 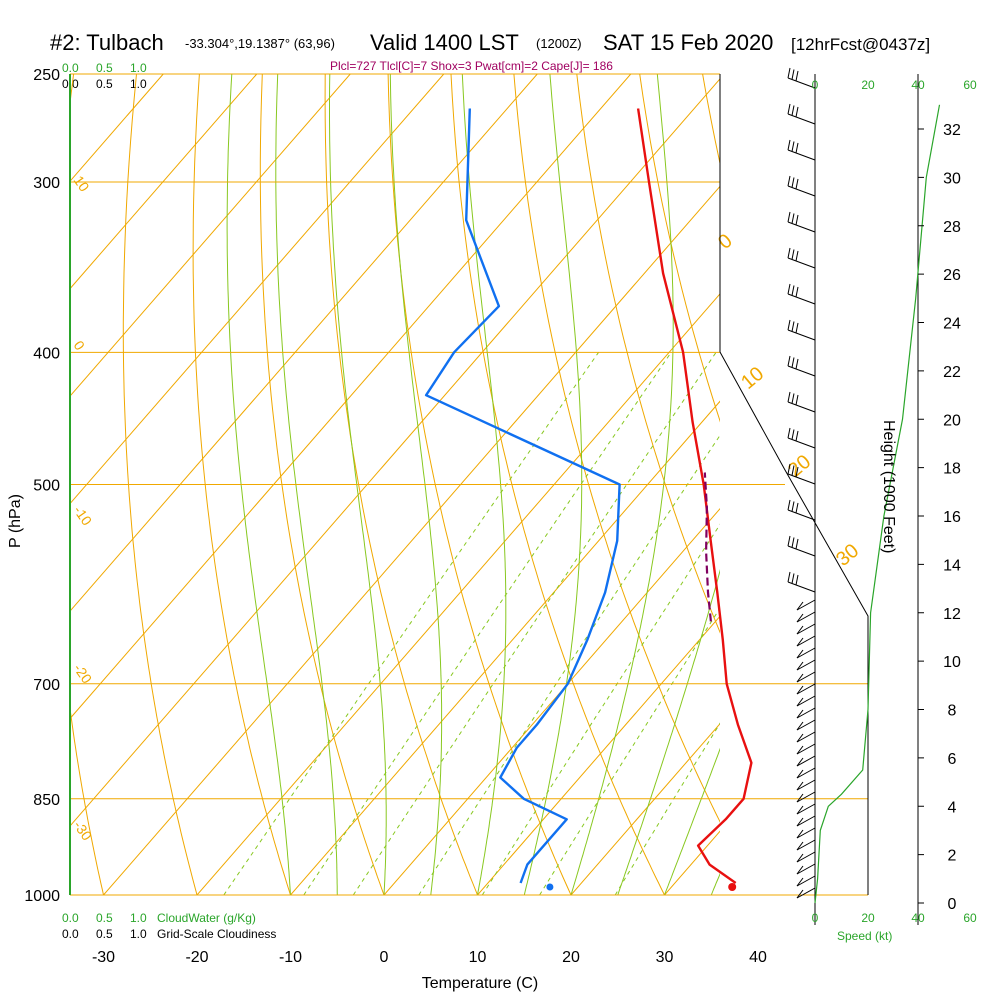 What do you see at coordinates (290, 957) in the screenshot?
I see `x-tick-label: -10` at bounding box center [290, 957].